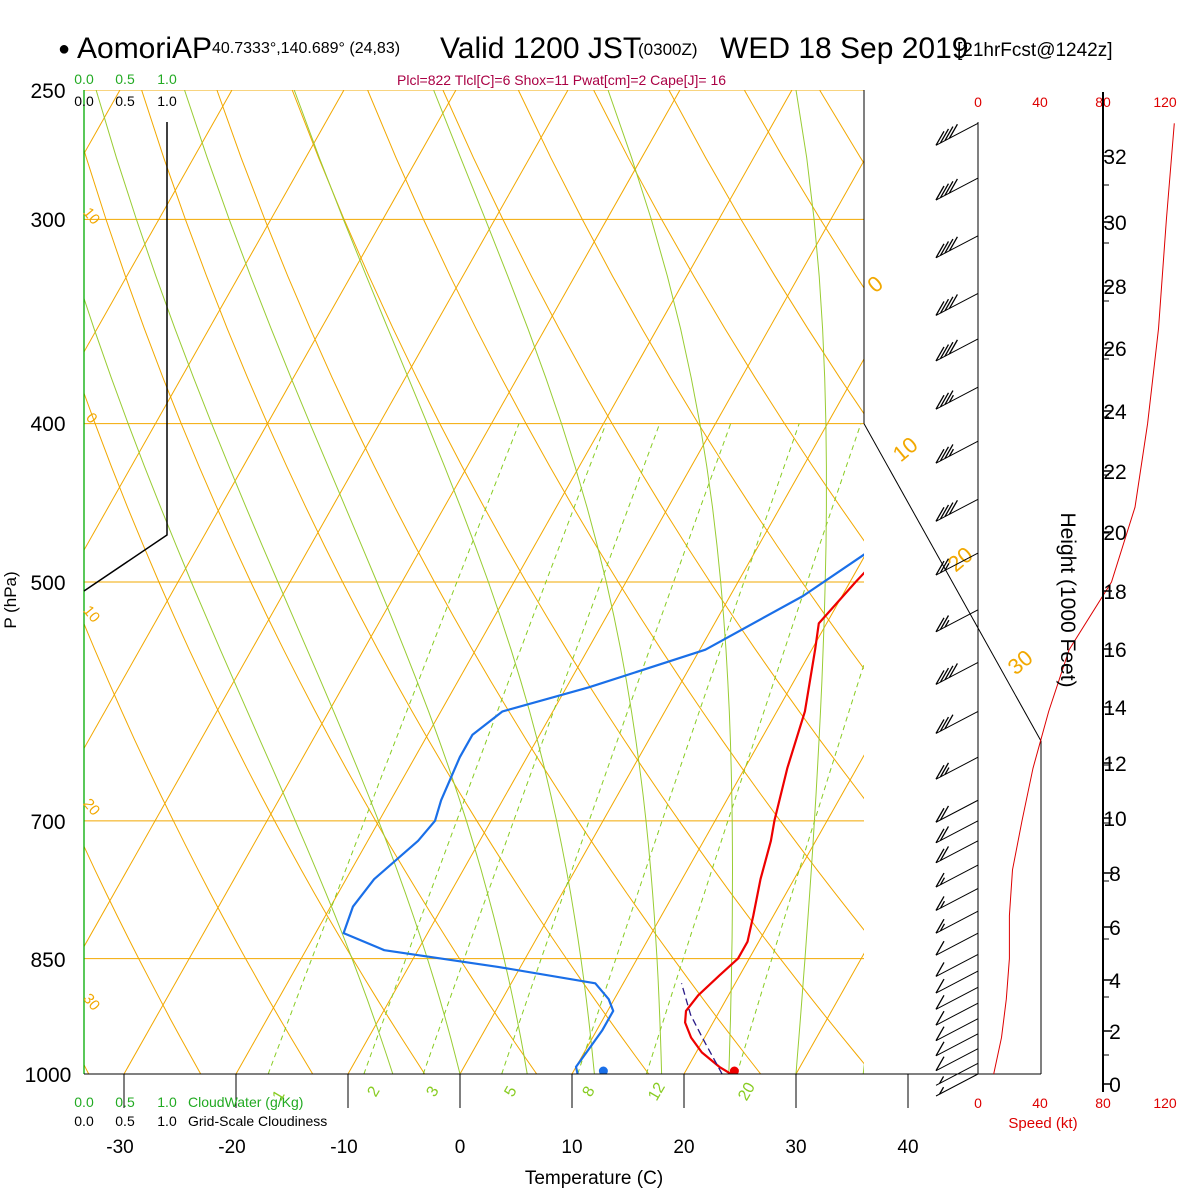 This screenshot has width=1200, height=1200. Describe the element at coordinates (905, 449) in the screenshot. I see `isotherm-label-right: 10` at that location.